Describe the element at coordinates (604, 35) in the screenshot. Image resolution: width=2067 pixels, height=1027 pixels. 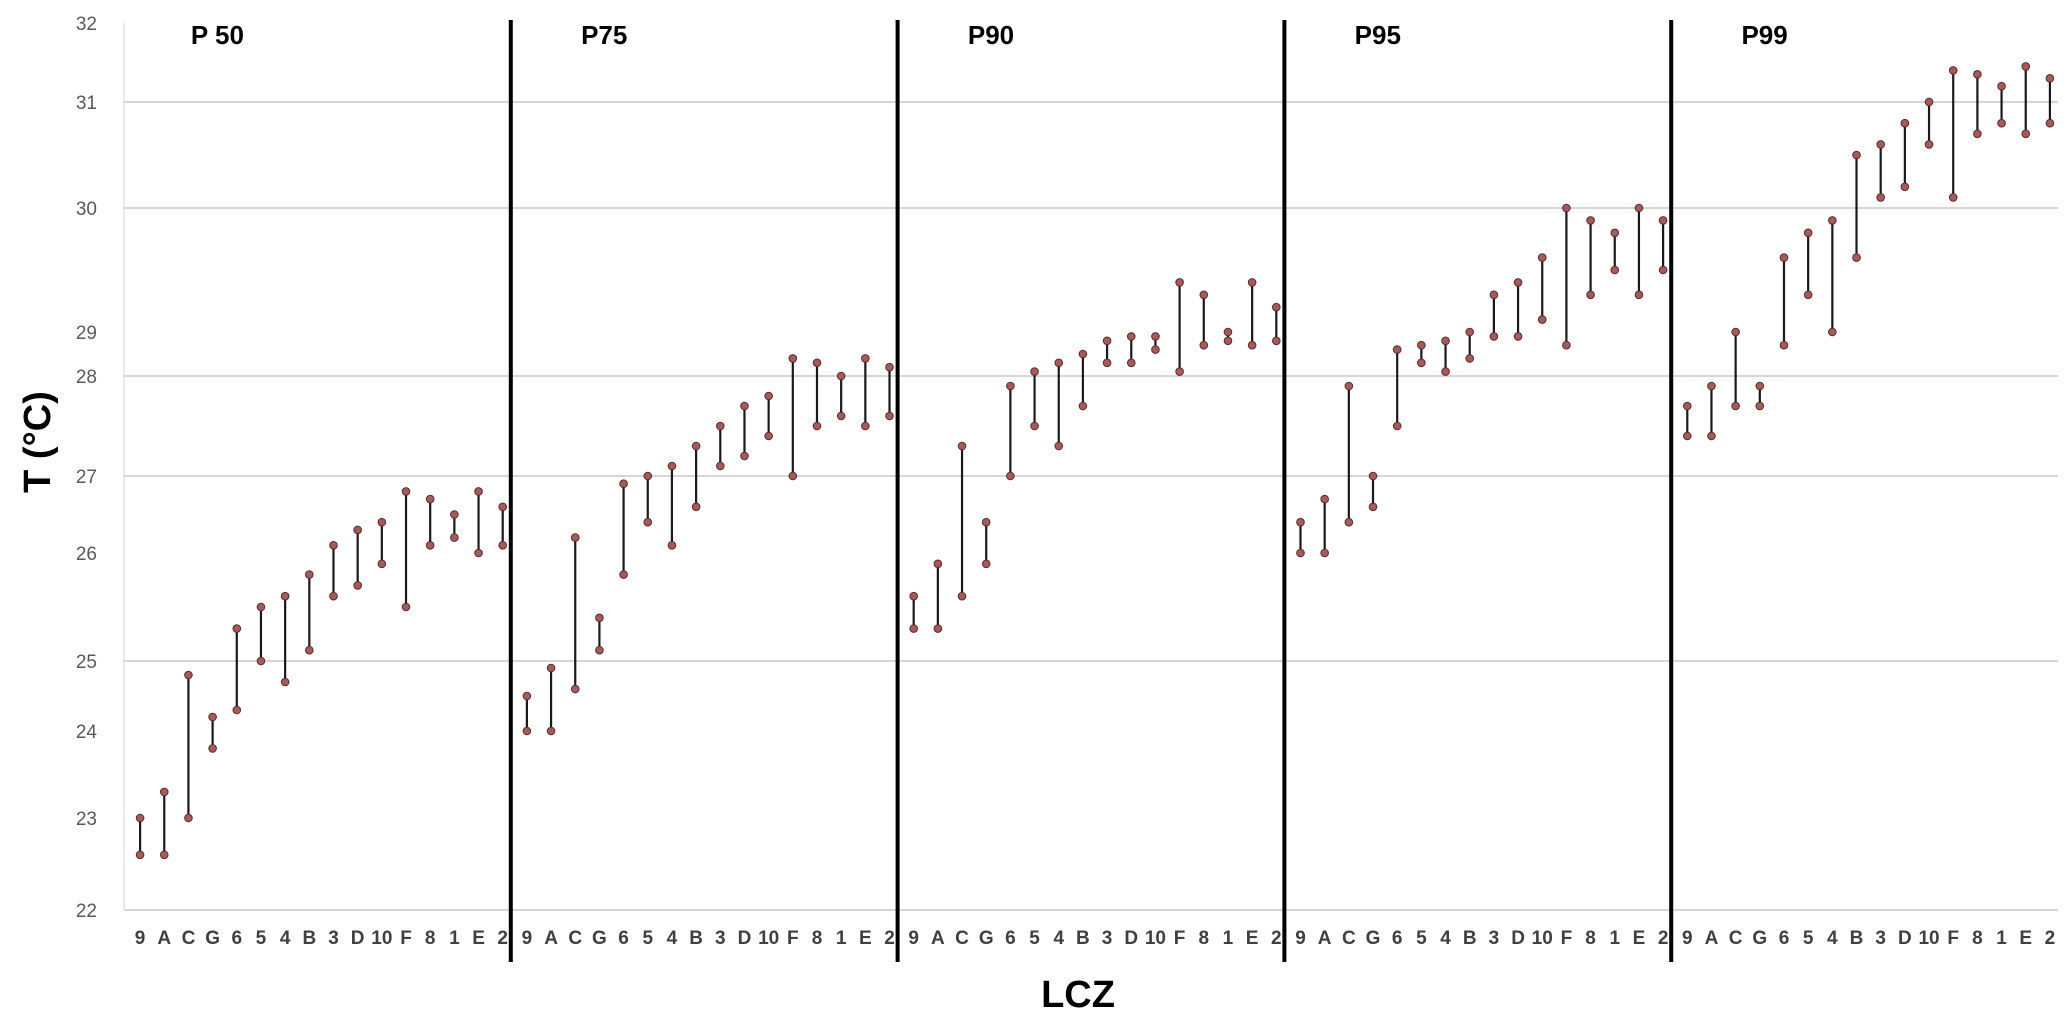
I see `panel-title: P75` at that location.